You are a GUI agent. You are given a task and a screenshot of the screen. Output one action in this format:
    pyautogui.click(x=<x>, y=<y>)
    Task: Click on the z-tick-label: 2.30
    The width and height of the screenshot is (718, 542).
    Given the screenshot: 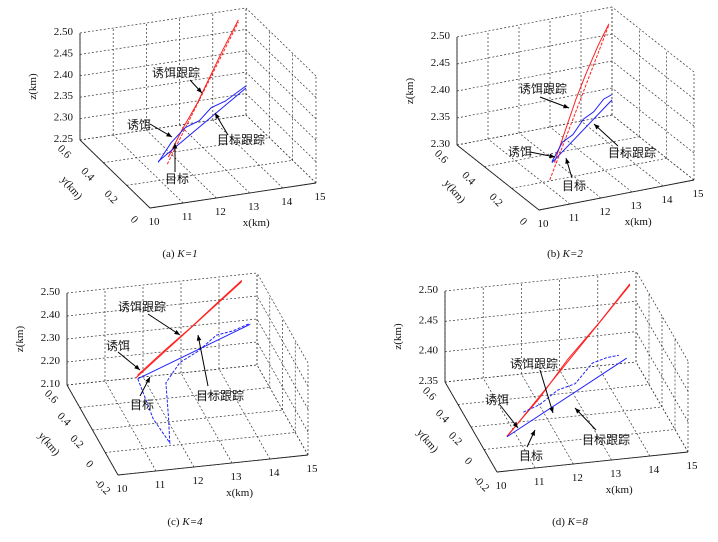 What is the action you would take?
    pyautogui.click(x=51, y=338)
    